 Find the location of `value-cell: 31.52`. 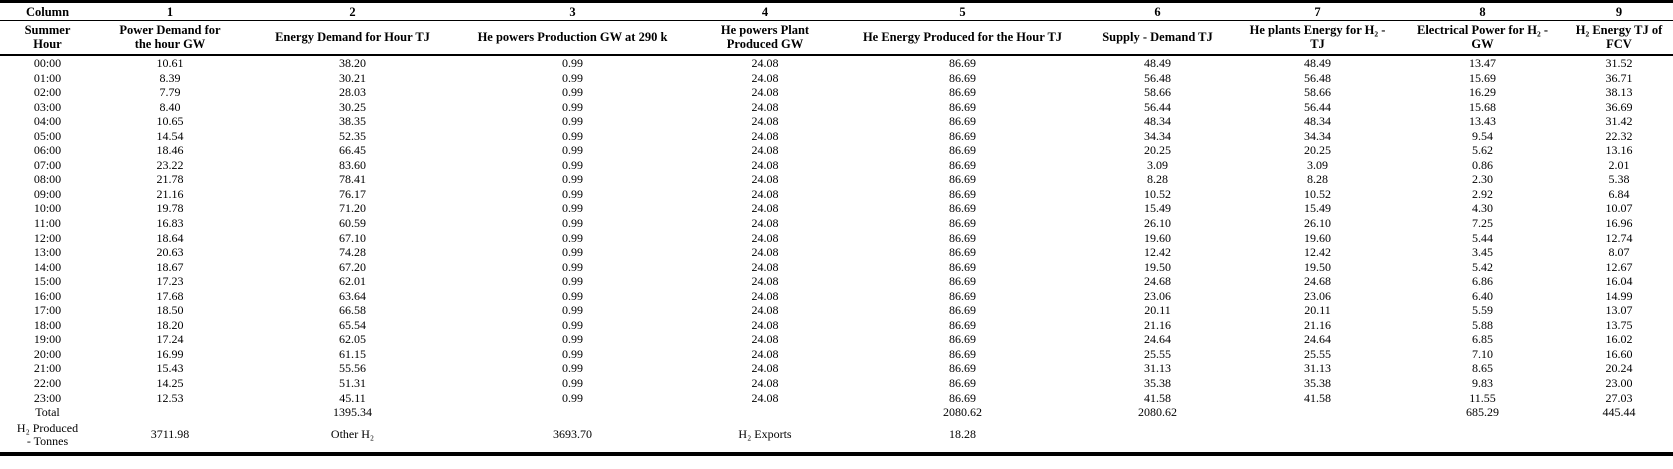

value-cell: 31.52 is located at coordinates (1619, 63).